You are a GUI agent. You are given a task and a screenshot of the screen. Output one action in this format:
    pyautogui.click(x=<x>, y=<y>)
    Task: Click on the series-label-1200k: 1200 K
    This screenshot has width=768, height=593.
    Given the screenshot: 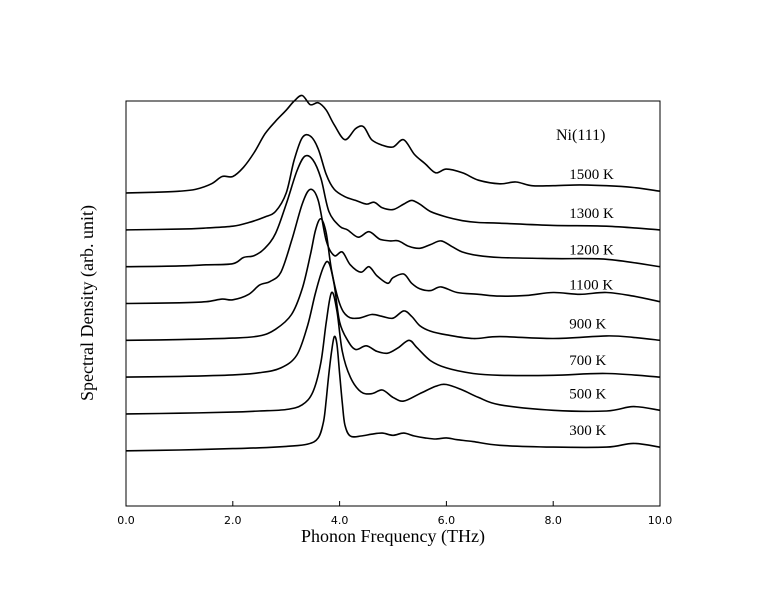 What is the action you would take?
    pyautogui.click(x=591, y=251)
    